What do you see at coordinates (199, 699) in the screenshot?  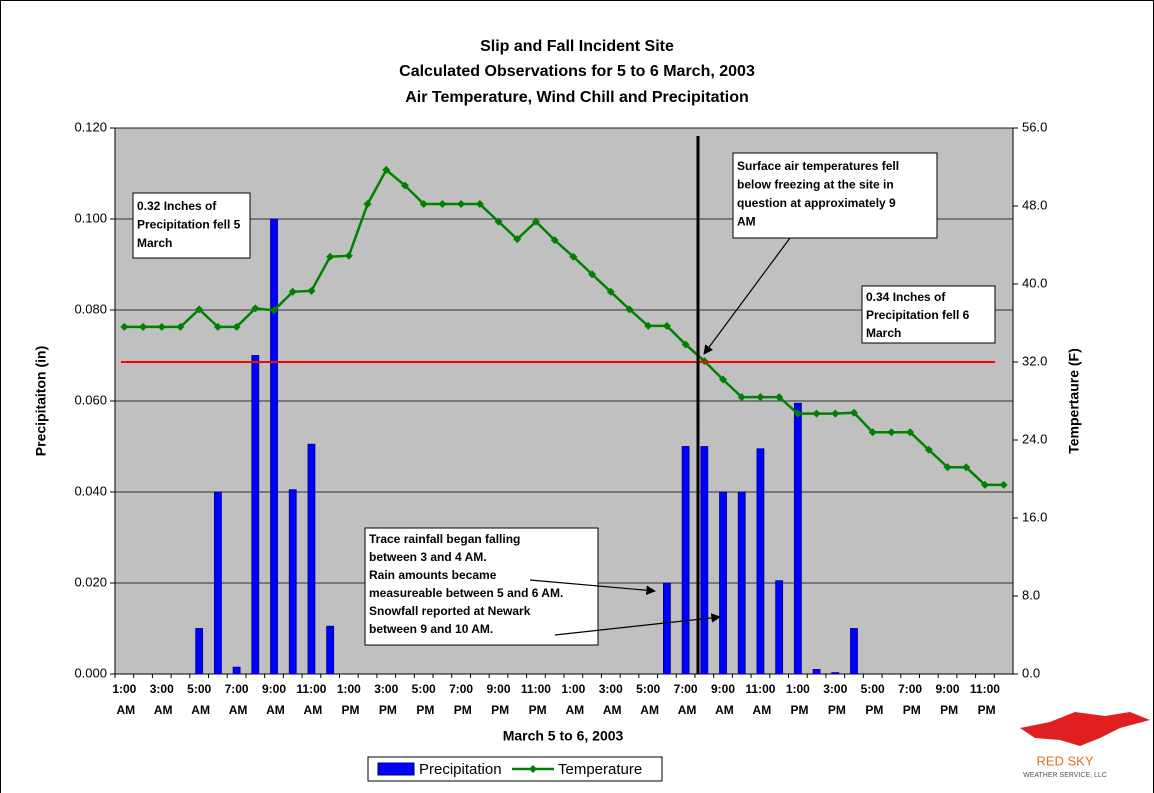 I see `x-tick-label: 5:00 AM` at bounding box center [199, 699].